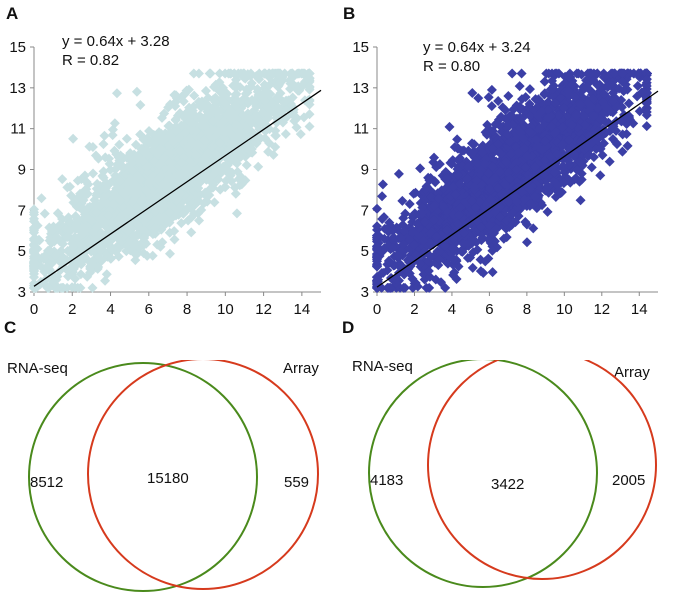 This screenshot has height=602, width=680. What do you see at coordinates (91, 60) in the screenshot?
I see `r-value-a: R = 0.82` at bounding box center [91, 60].